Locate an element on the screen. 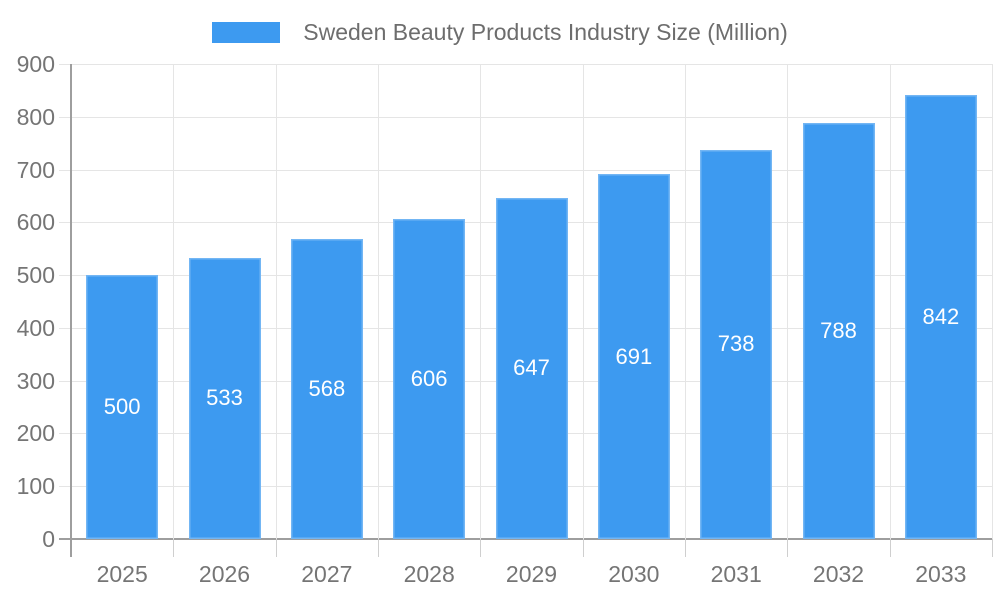 Image resolution: width=1000 pixels, height=600 pixels. bar-value-label: 788 is located at coordinates (838, 331).